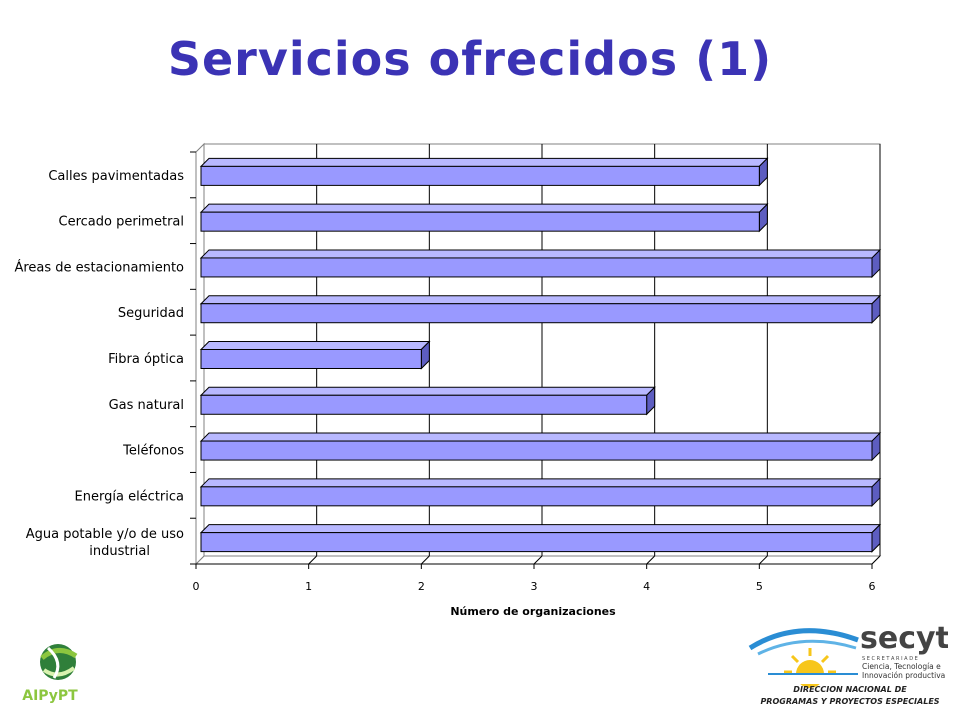 Image resolution: width=960 pixels, height=720 pixels. I want to click on slide-title: Servicios ofrecidos (1), so click(470, 59).